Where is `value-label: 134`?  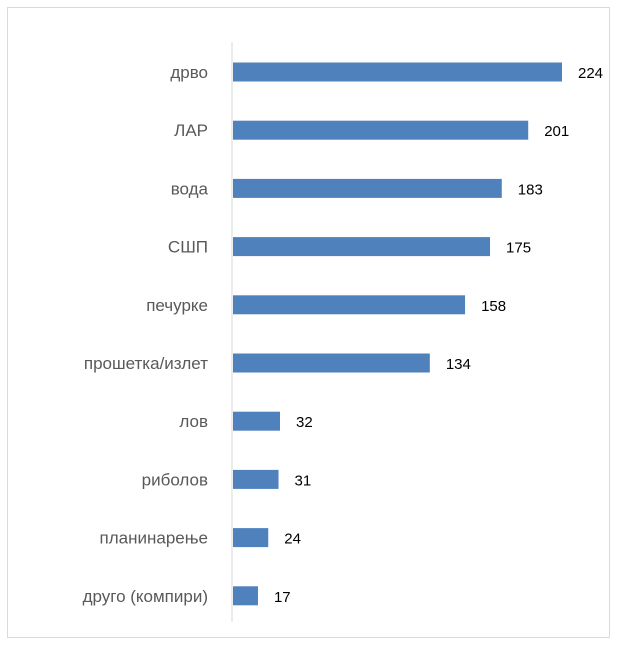
value-label: 134 is located at coordinates (458, 364).